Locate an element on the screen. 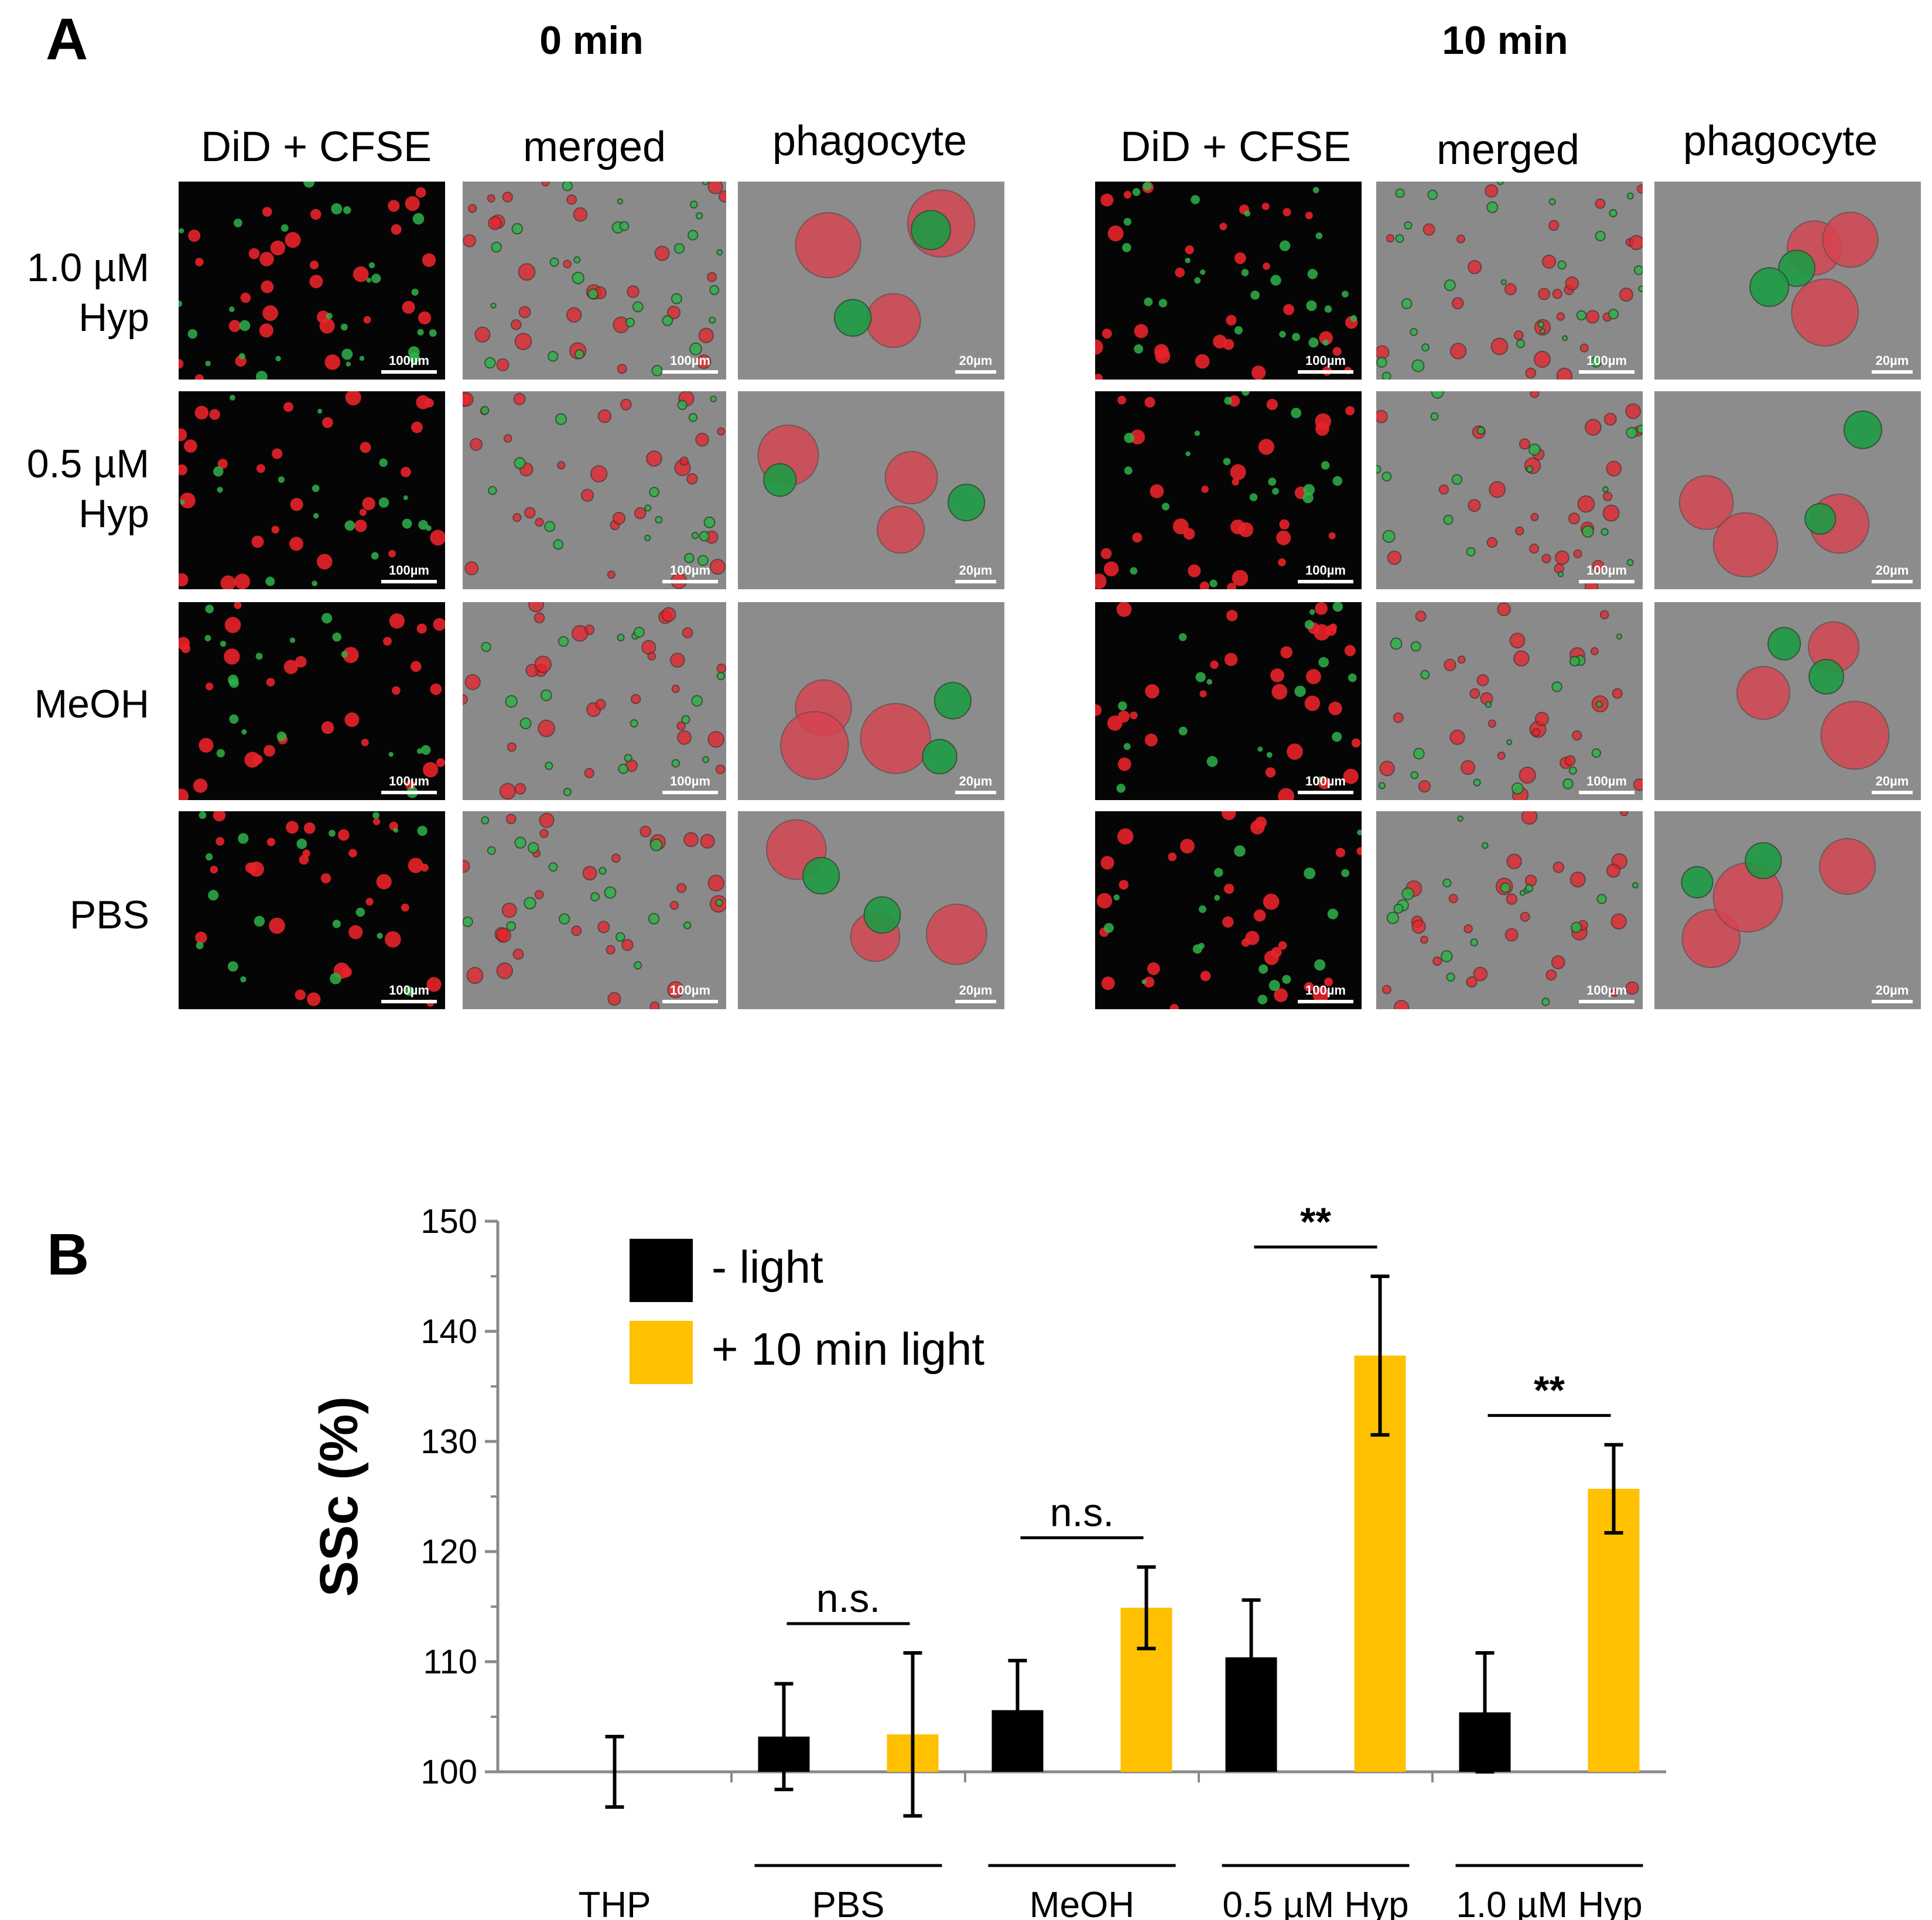 This screenshot has height=1920, width=1932. micrograph-phago: 20µm is located at coordinates (871, 701).